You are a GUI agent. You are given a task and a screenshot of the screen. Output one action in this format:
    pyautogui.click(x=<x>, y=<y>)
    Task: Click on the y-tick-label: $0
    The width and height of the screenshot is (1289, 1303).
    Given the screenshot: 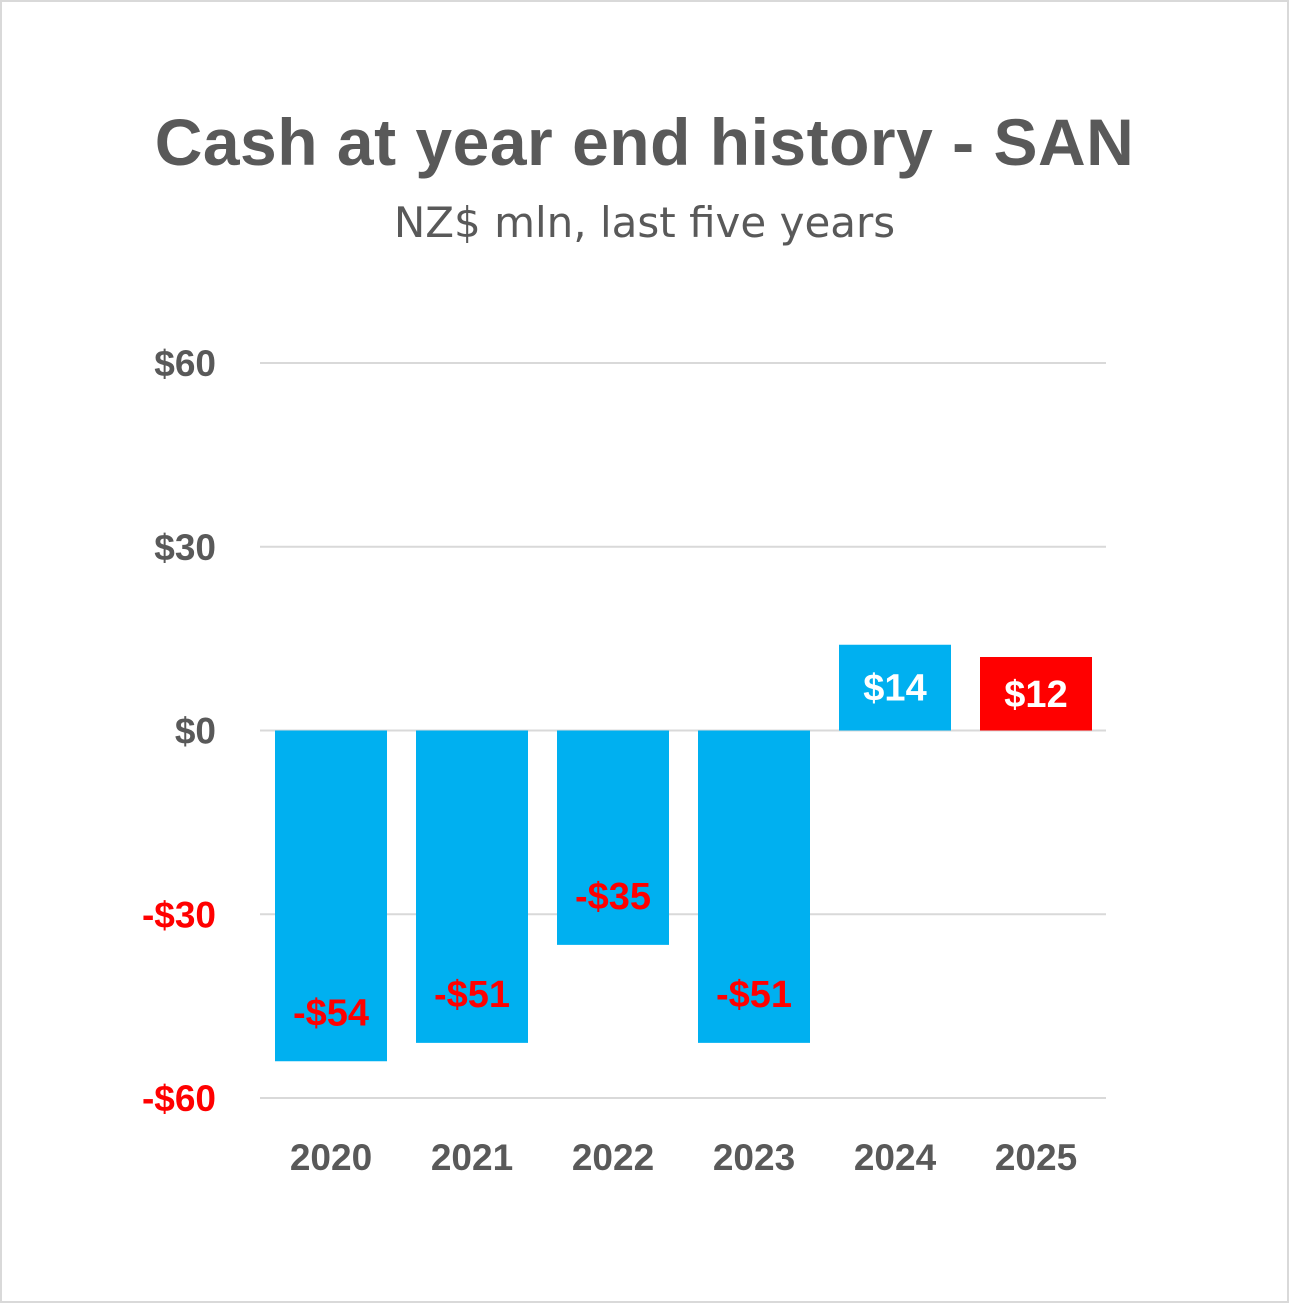 What is the action you would take?
    pyautogui.click(x=195, y=731)
    